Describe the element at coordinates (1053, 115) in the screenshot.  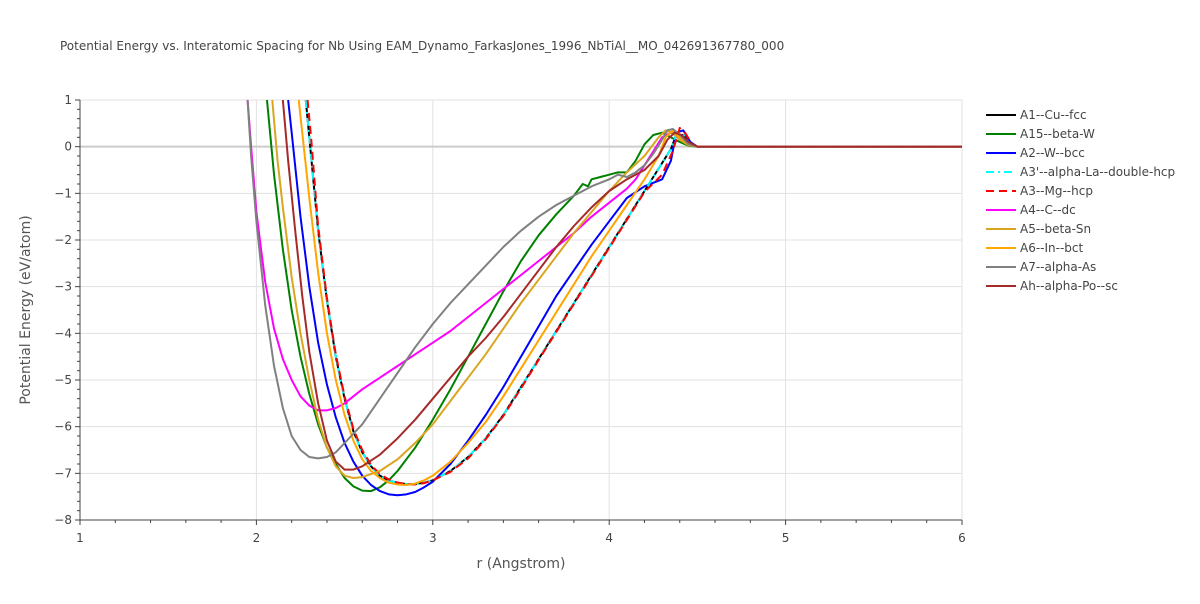
I see `legend-label: A1--Cu--fcc` at that location.